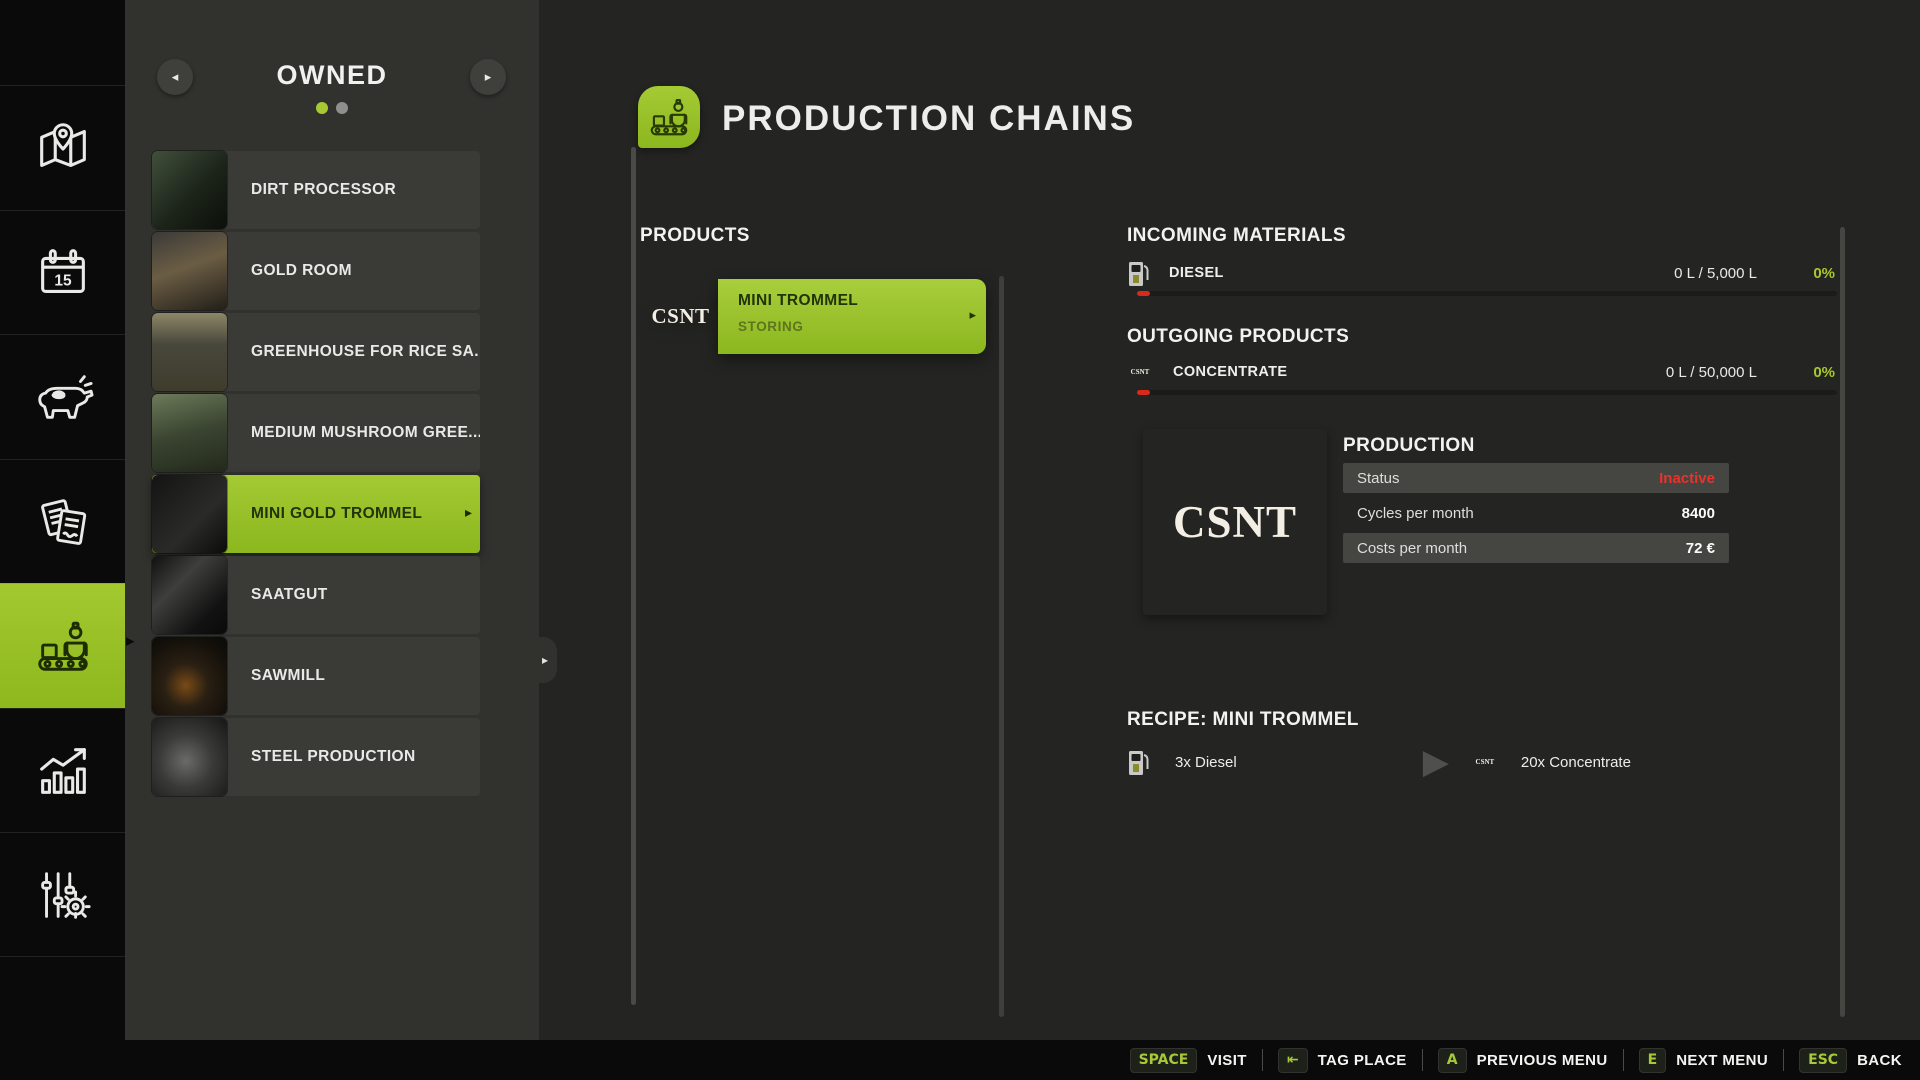  I want to click on hotbar-label: PREVIOUS MENU, so click(1542, 1060).